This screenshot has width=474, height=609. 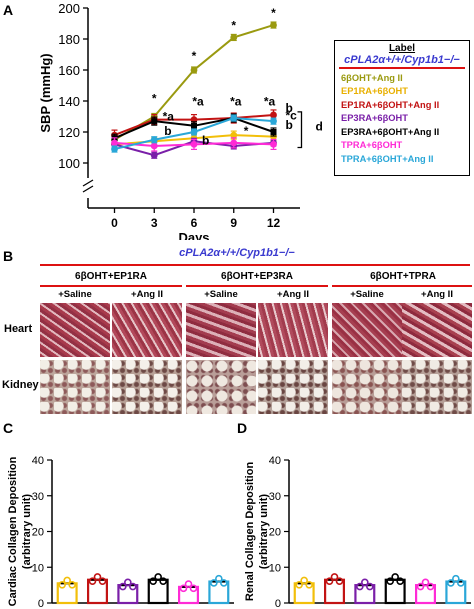 I want to click on y-tick-label: 140, so click(x=69, y=101).